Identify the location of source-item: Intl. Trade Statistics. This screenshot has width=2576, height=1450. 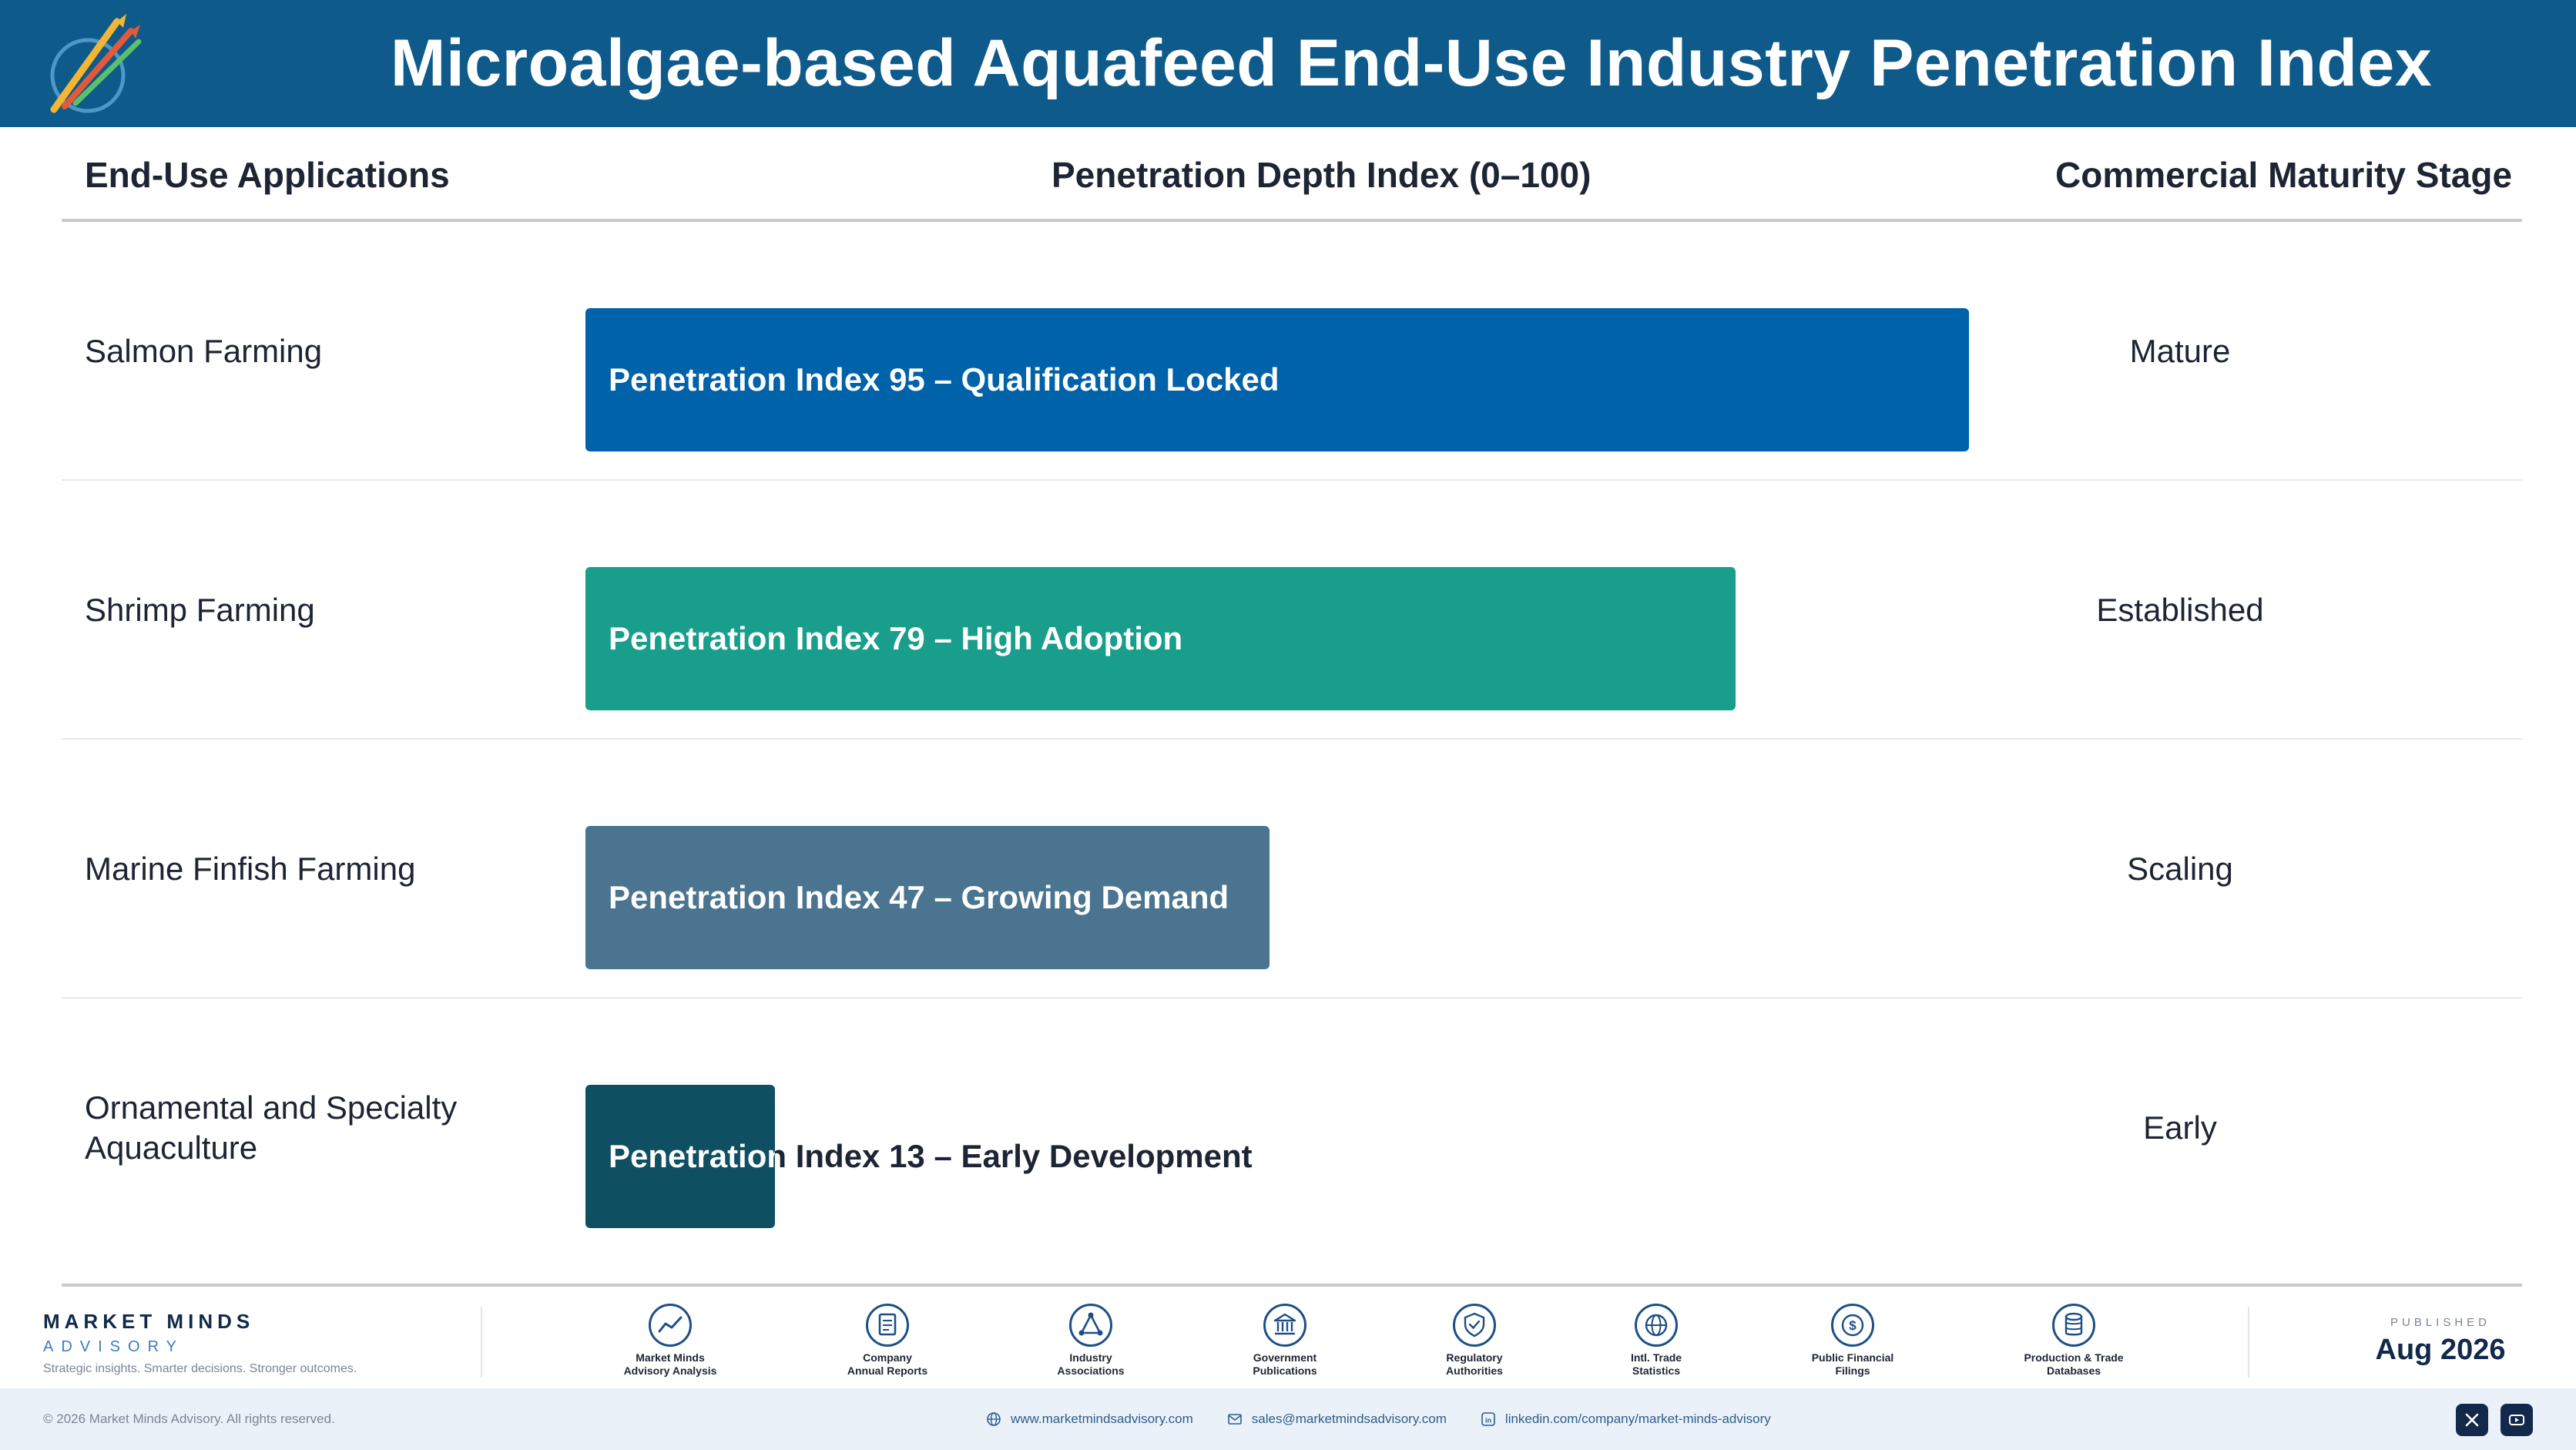
(1656, 1341).